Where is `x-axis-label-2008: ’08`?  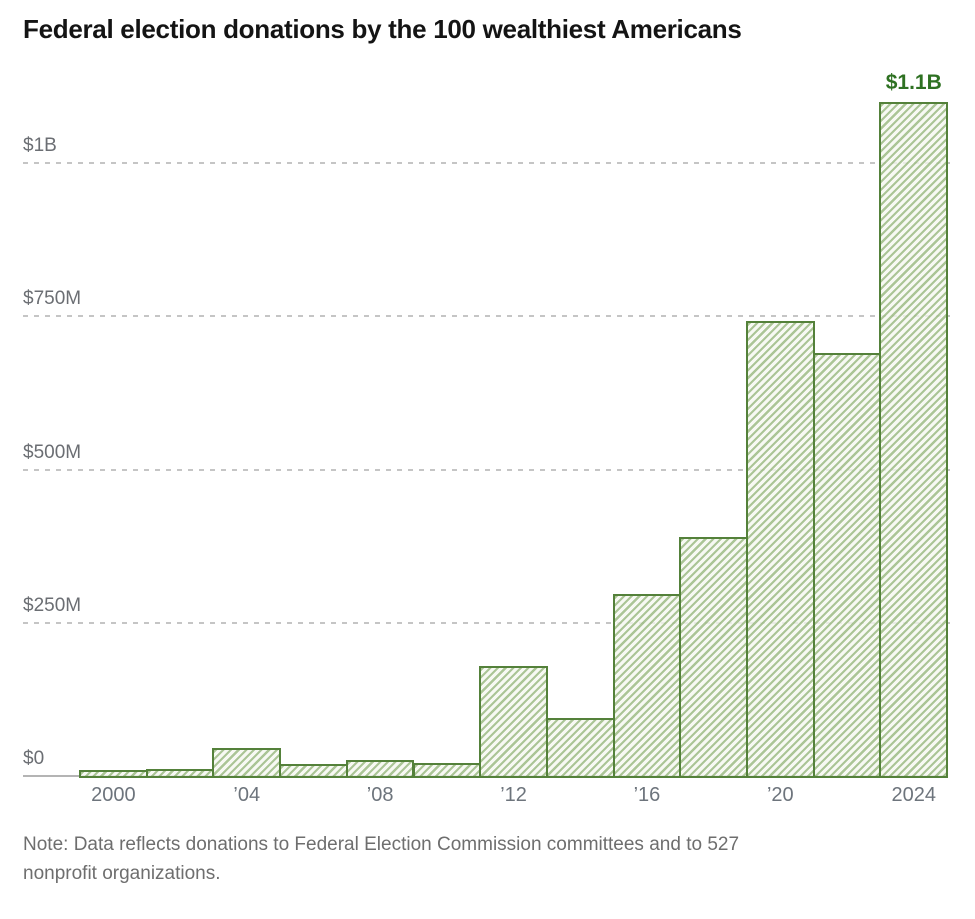
x-axis-label-2008: ’08 is located at coordinates (380, 795).